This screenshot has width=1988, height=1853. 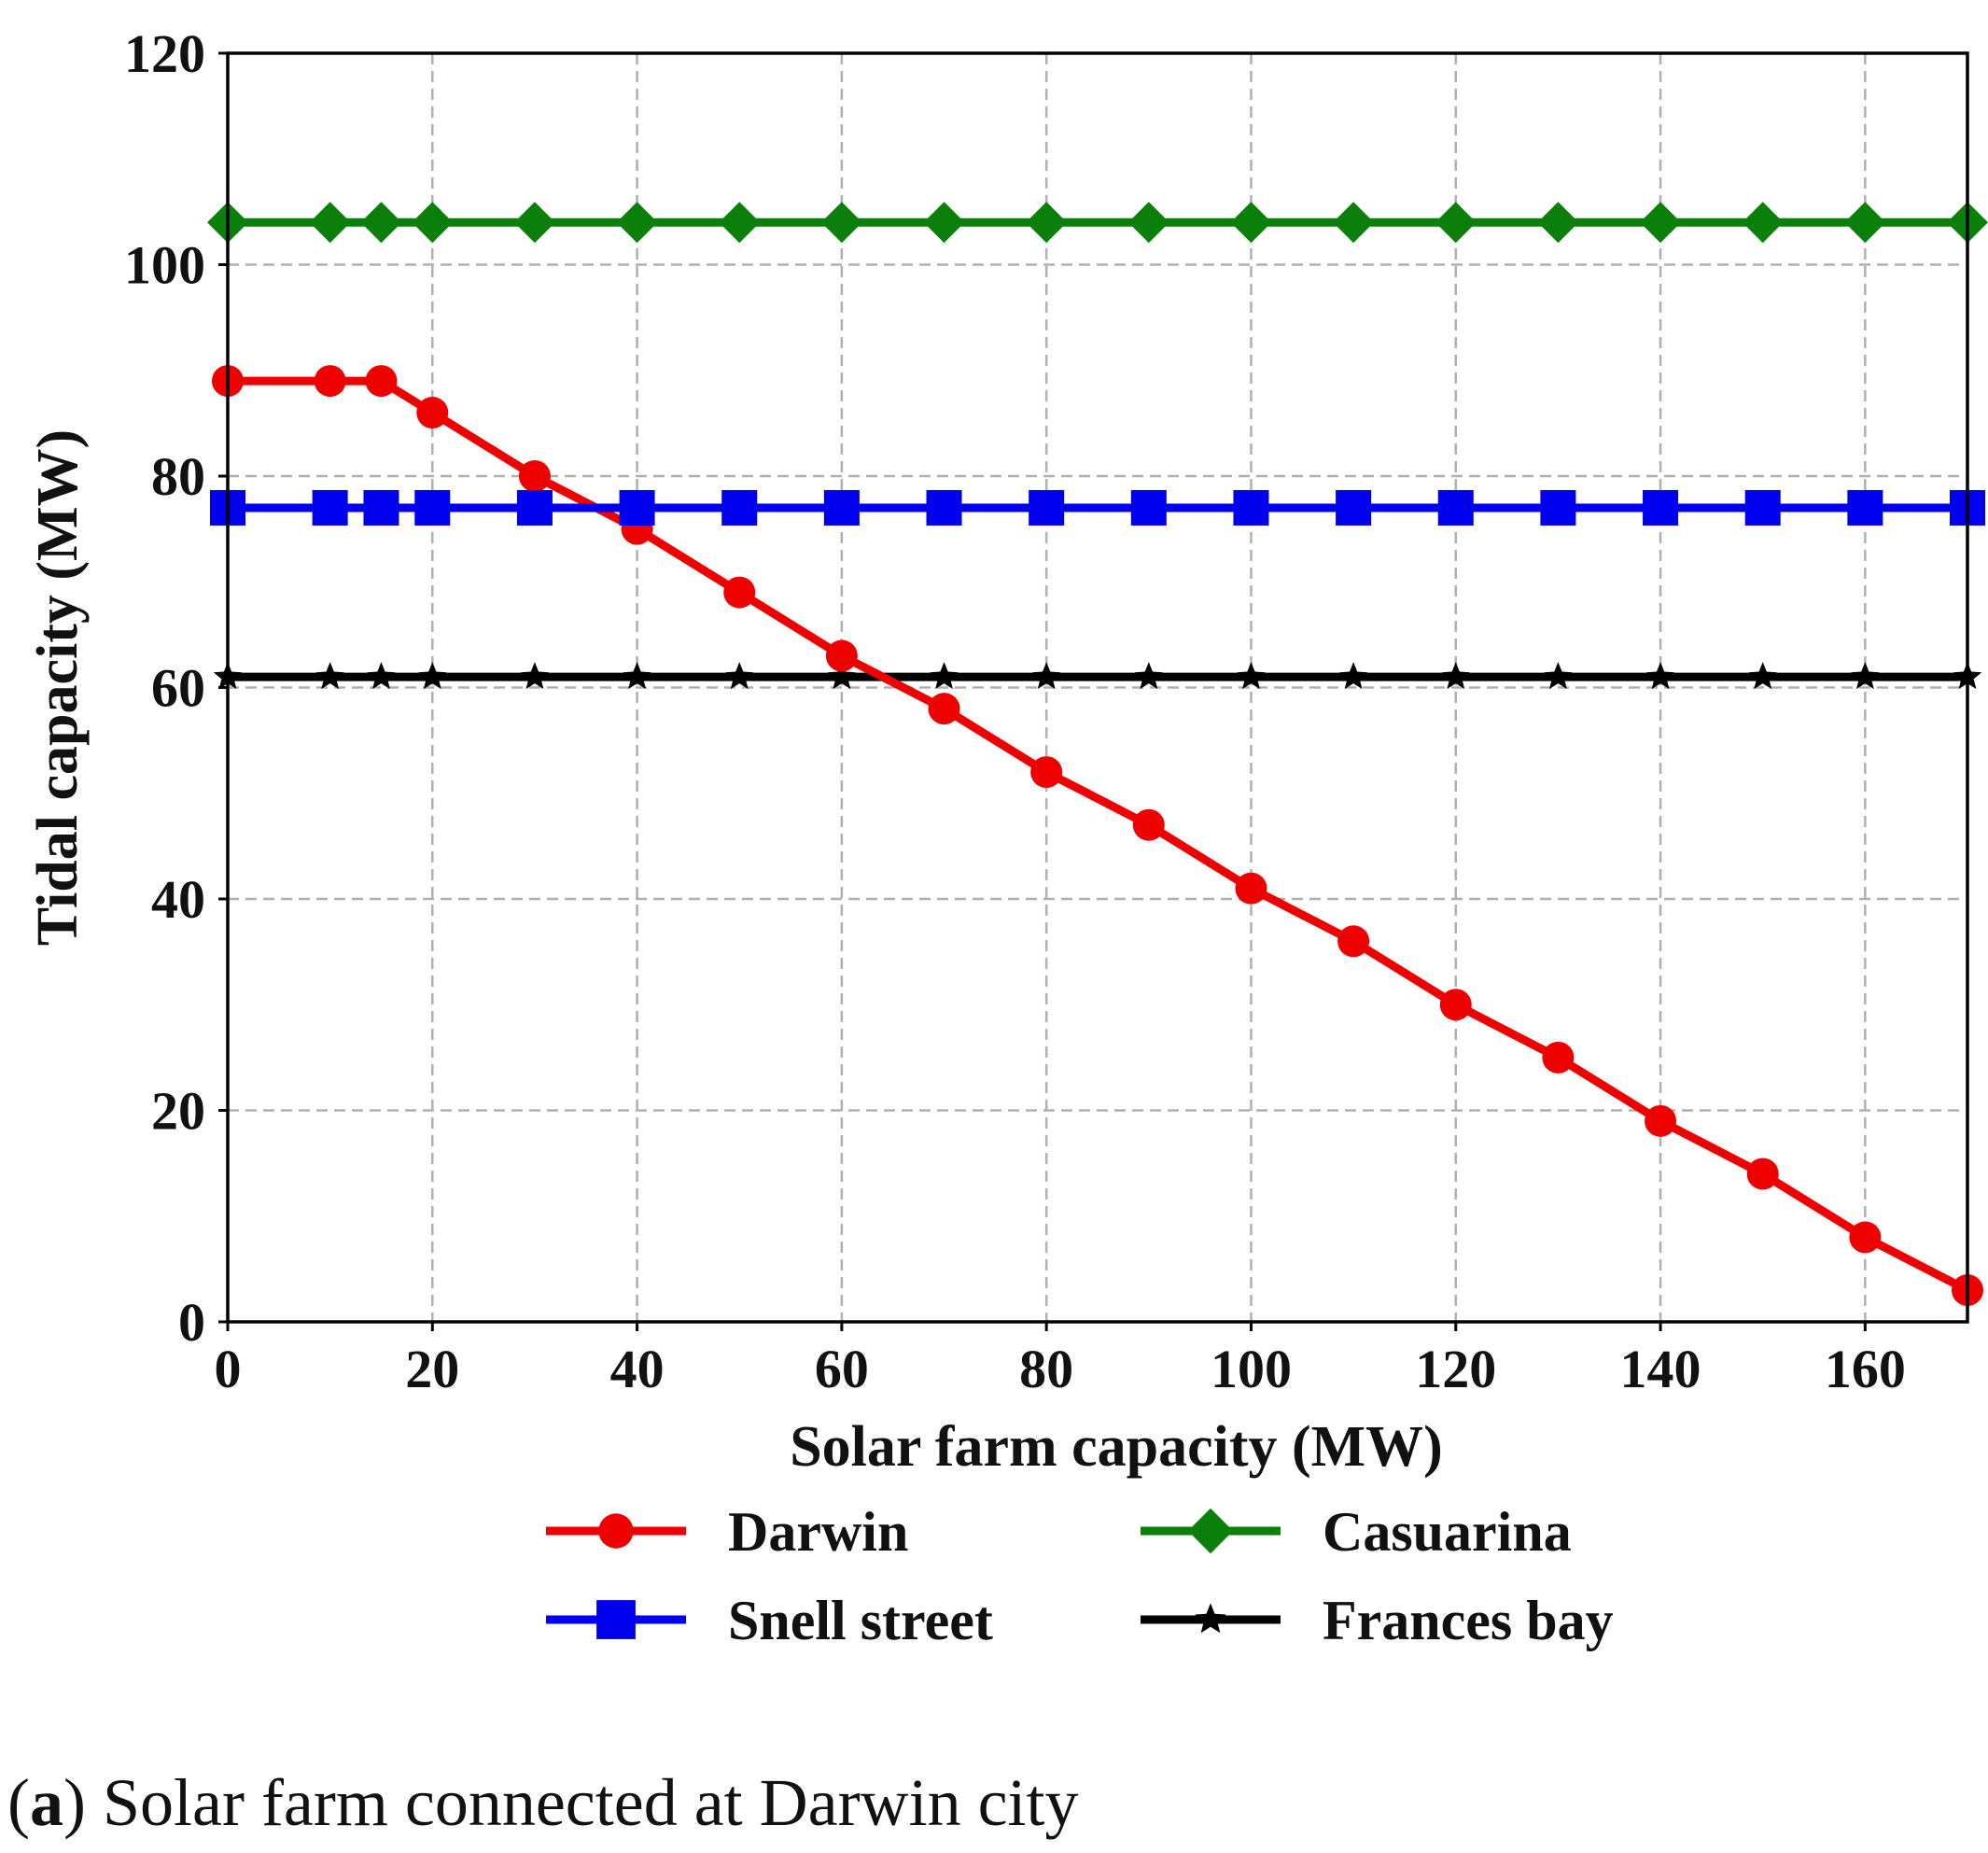 What do you see at coordinates (1468, 1620) in the screenshot?
I see `legend-label-frances-bay: Frances bay` at bounding box center [1468, 1620].